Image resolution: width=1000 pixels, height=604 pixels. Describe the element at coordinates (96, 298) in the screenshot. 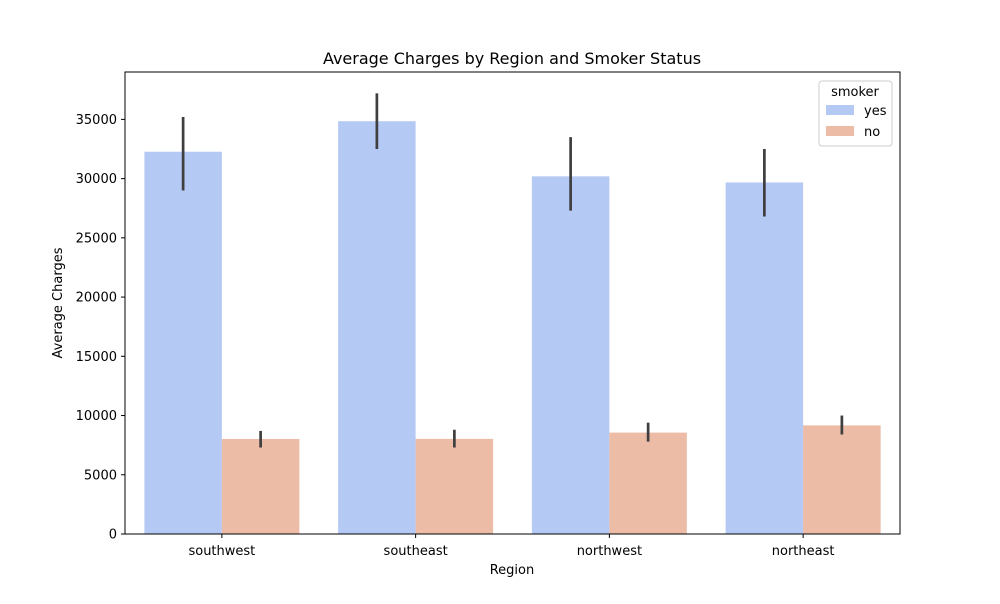

I see `y-tick-label: 20000` at that location.